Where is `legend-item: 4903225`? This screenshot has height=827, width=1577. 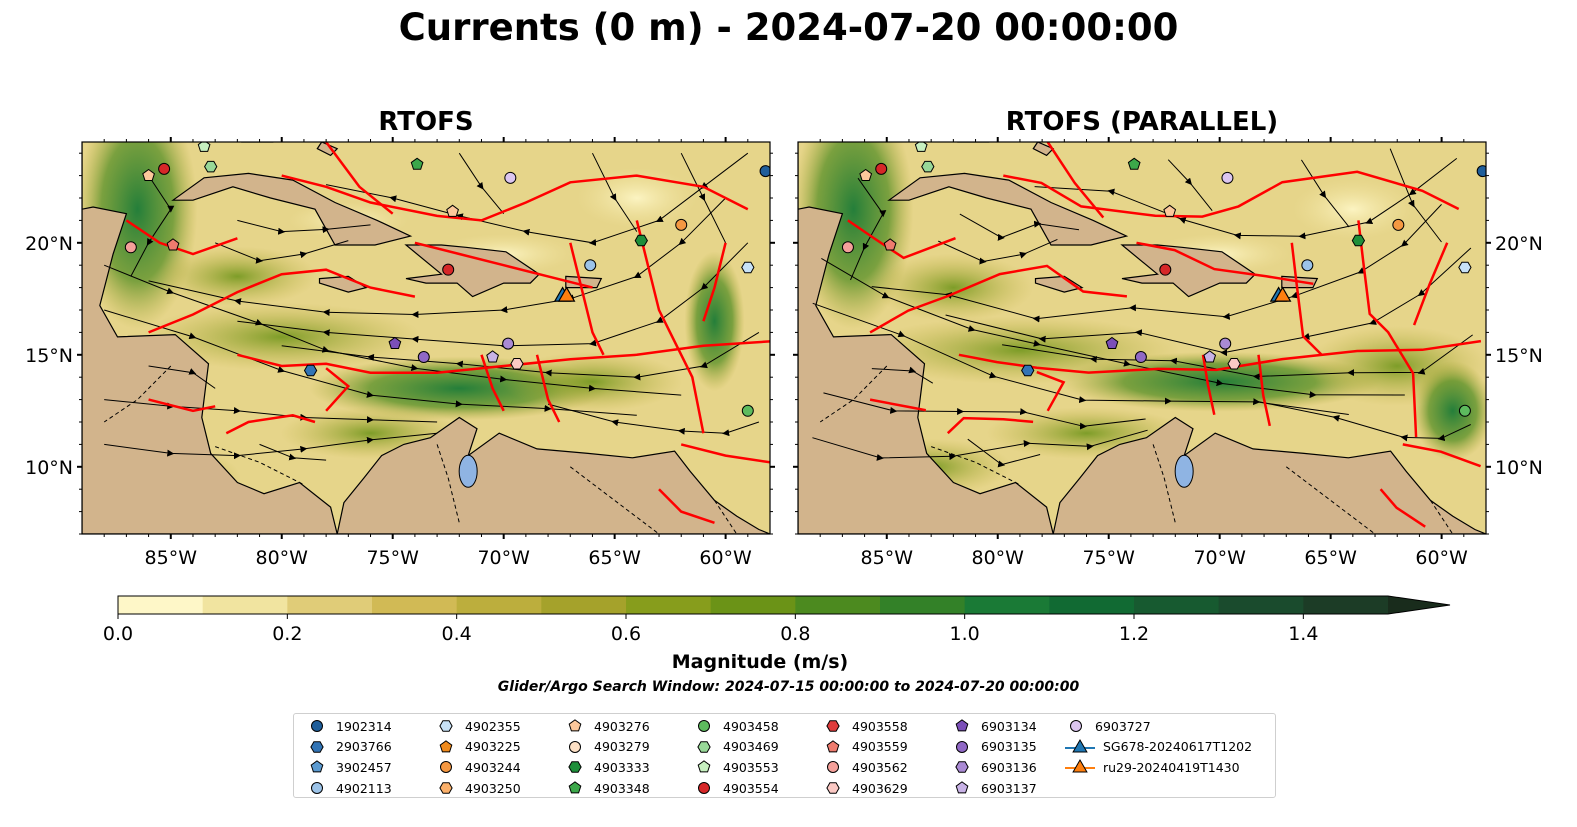 legend-item: 4903225 is located at coordinates (477, 747).